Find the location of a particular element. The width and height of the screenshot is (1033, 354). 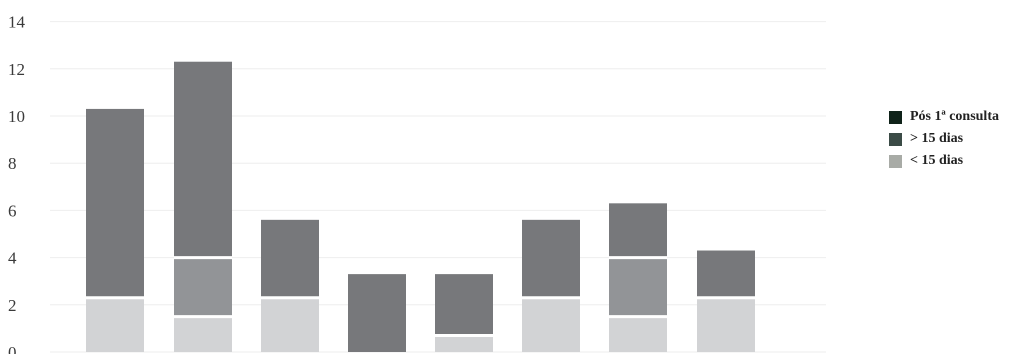

y-tick-label: 10 is located at coordinates (16, 116).